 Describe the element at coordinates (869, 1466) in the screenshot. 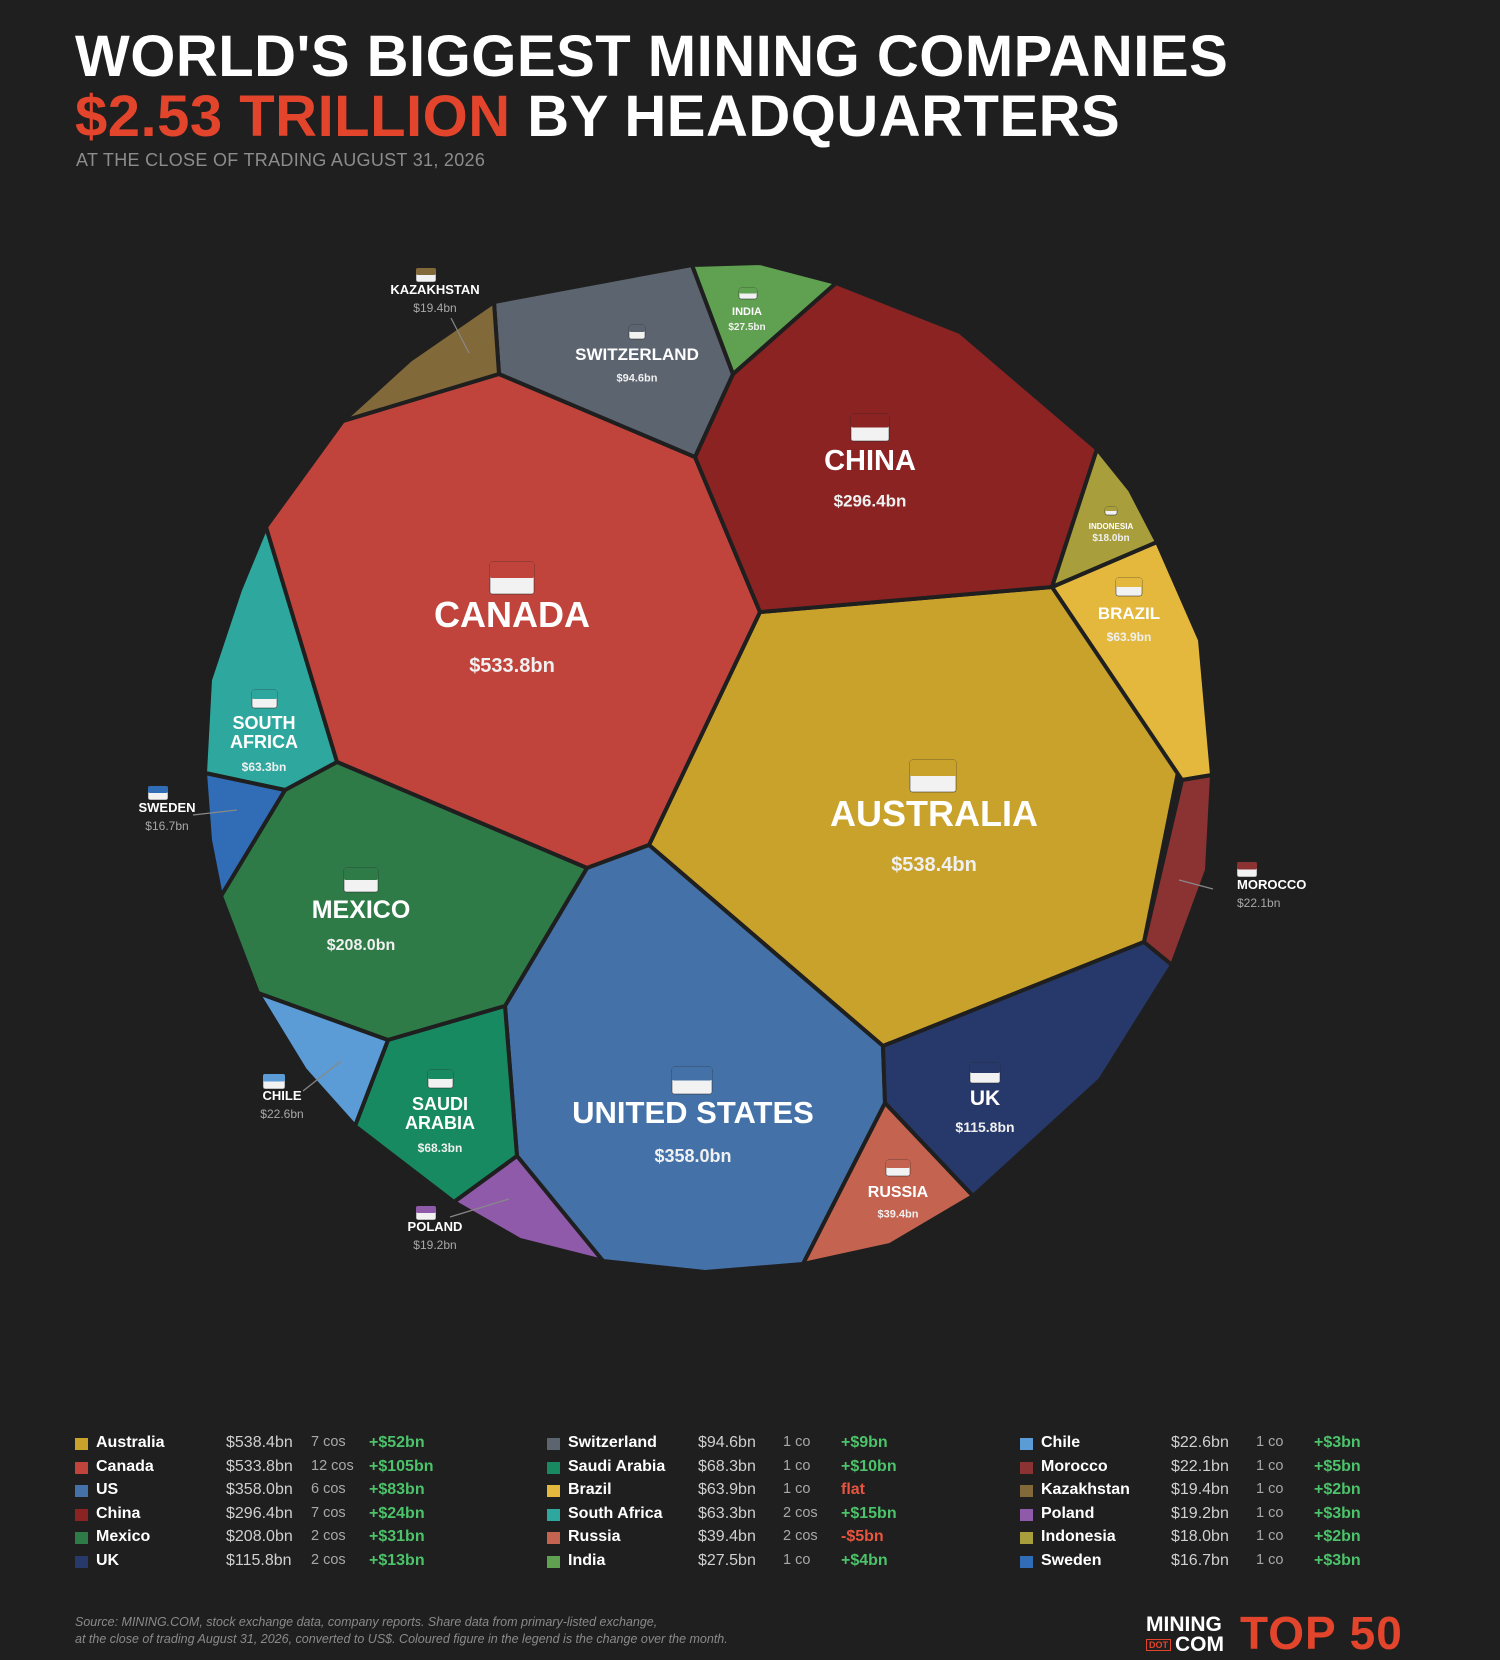

I see `legend-change: +$10bn` at that location.